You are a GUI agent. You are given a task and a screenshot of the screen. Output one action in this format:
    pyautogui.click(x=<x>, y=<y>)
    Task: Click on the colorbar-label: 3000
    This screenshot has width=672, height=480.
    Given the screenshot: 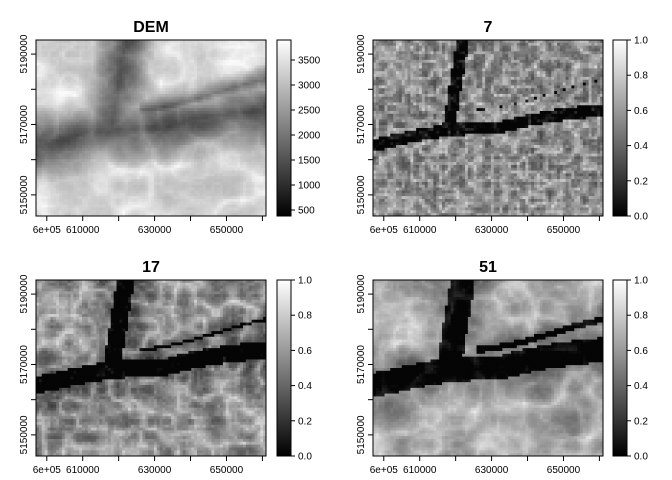 What is the action you would take?
    pyautogui.click(x=309, y=86)
    